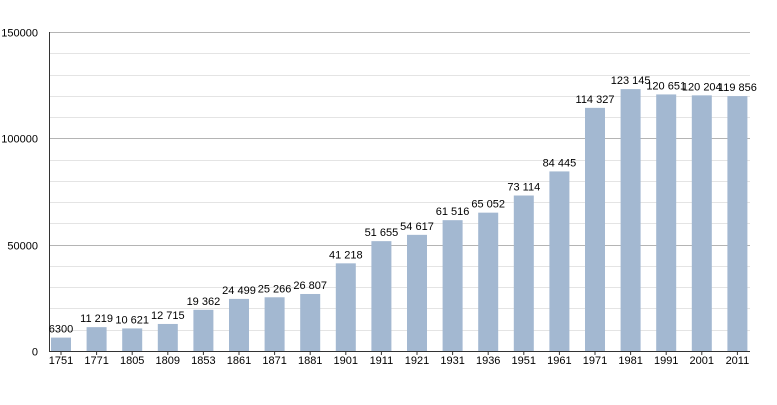 This screenshot has height=405, width=777. Describe the element at coordinates (382, 361) in the screenshot. I see `x-tick-label: 1911` at that location.